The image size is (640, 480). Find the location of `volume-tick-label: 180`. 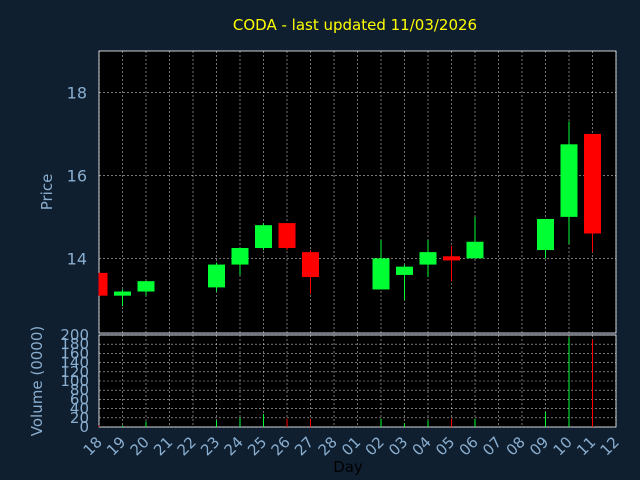

volume-tick-label: 180 is located at coordinates (74, 344).